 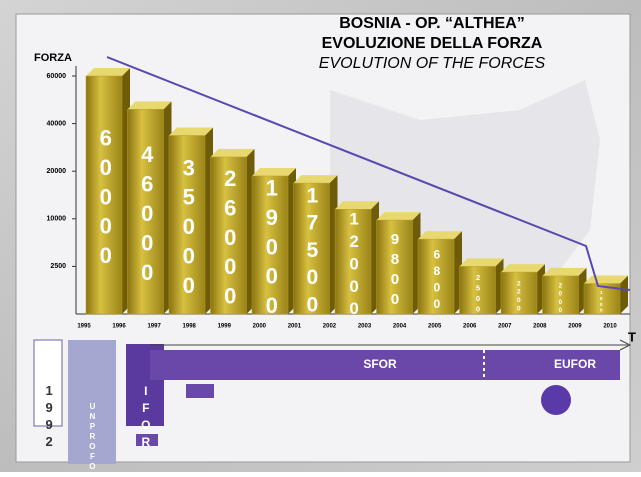 I want to click on eufor-marker, so click(x=556, y=400).